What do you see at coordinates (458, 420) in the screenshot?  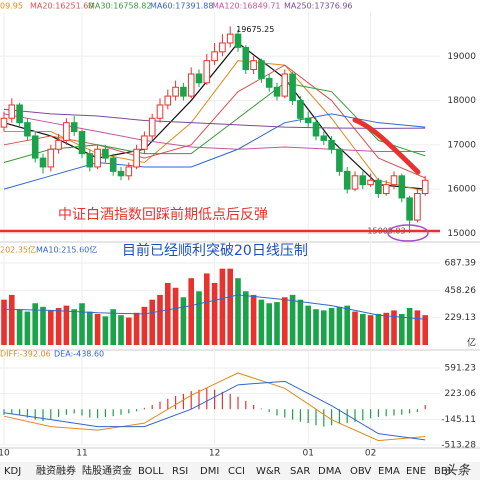 I see `macd-tick-label: -145.11` at bounding box center [458, 420].